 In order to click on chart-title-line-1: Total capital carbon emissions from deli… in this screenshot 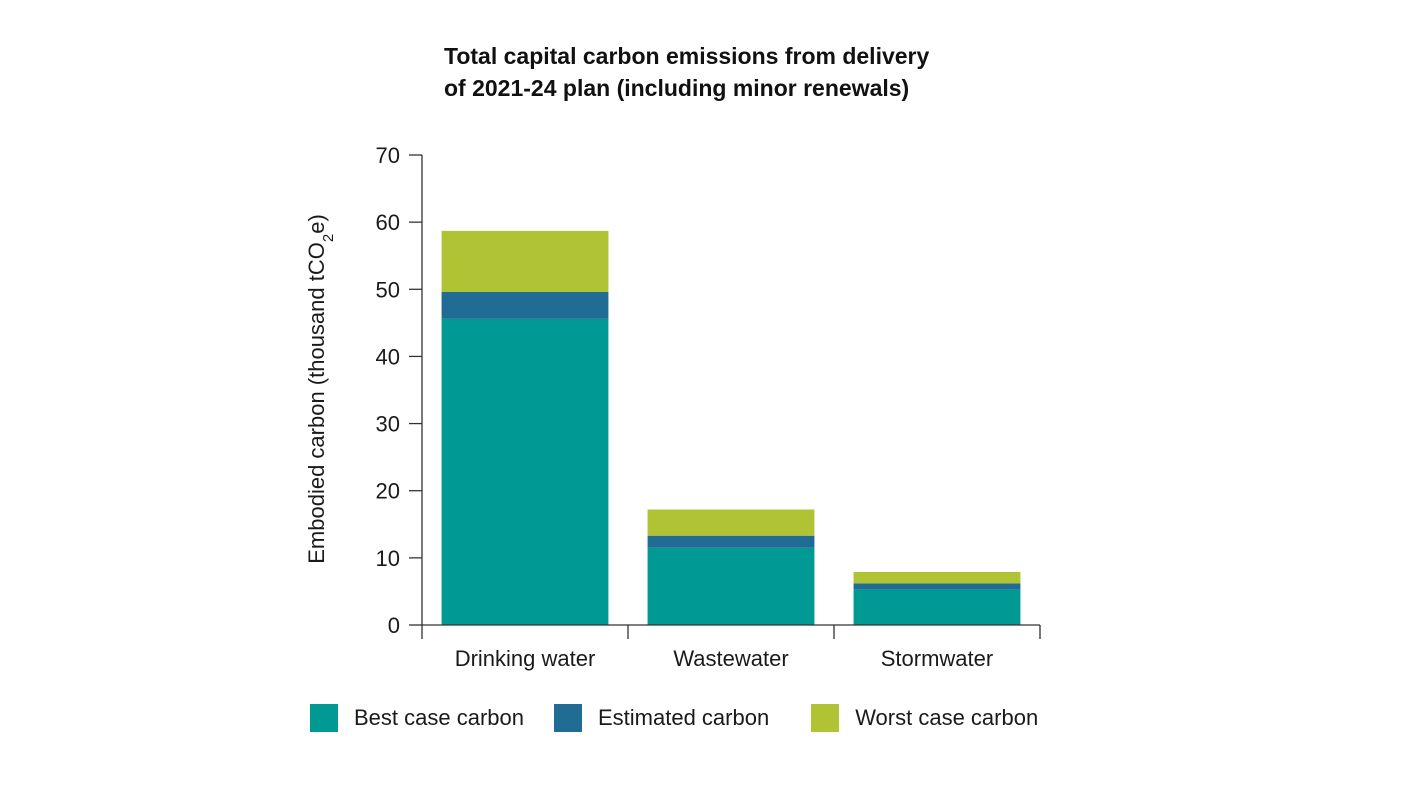, I will do `click(687, 56)`.